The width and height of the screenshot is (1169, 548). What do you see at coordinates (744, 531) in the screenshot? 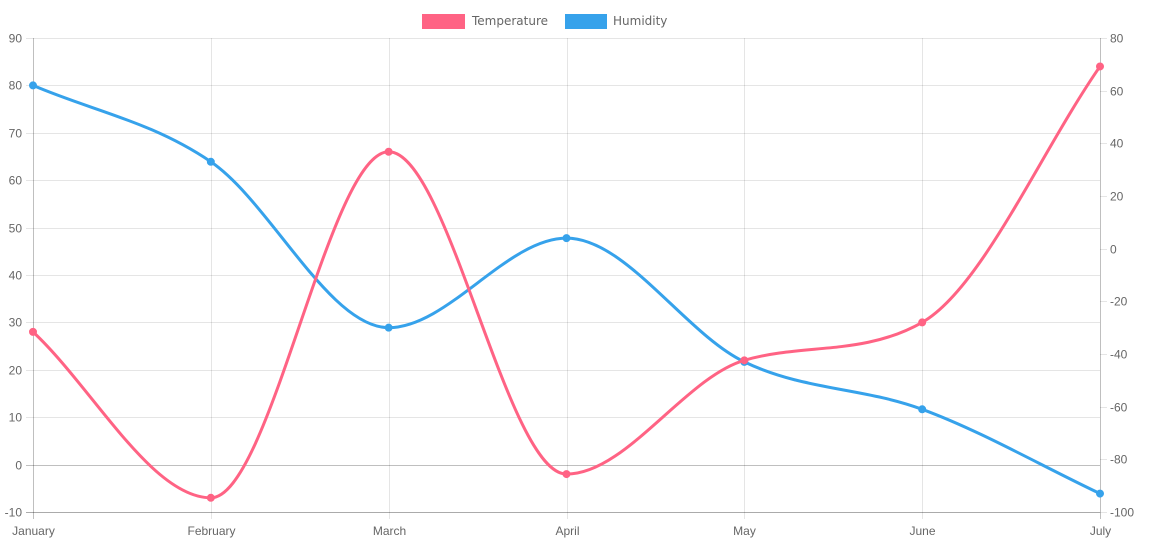
I see `x-tick-label: May` at bounding box center [744, 531].